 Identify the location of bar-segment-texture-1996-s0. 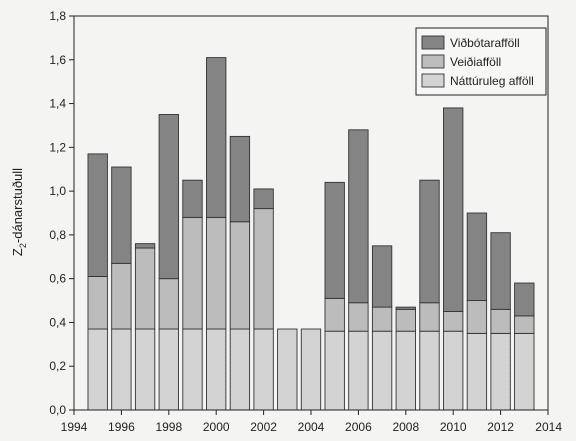
(121, 369).